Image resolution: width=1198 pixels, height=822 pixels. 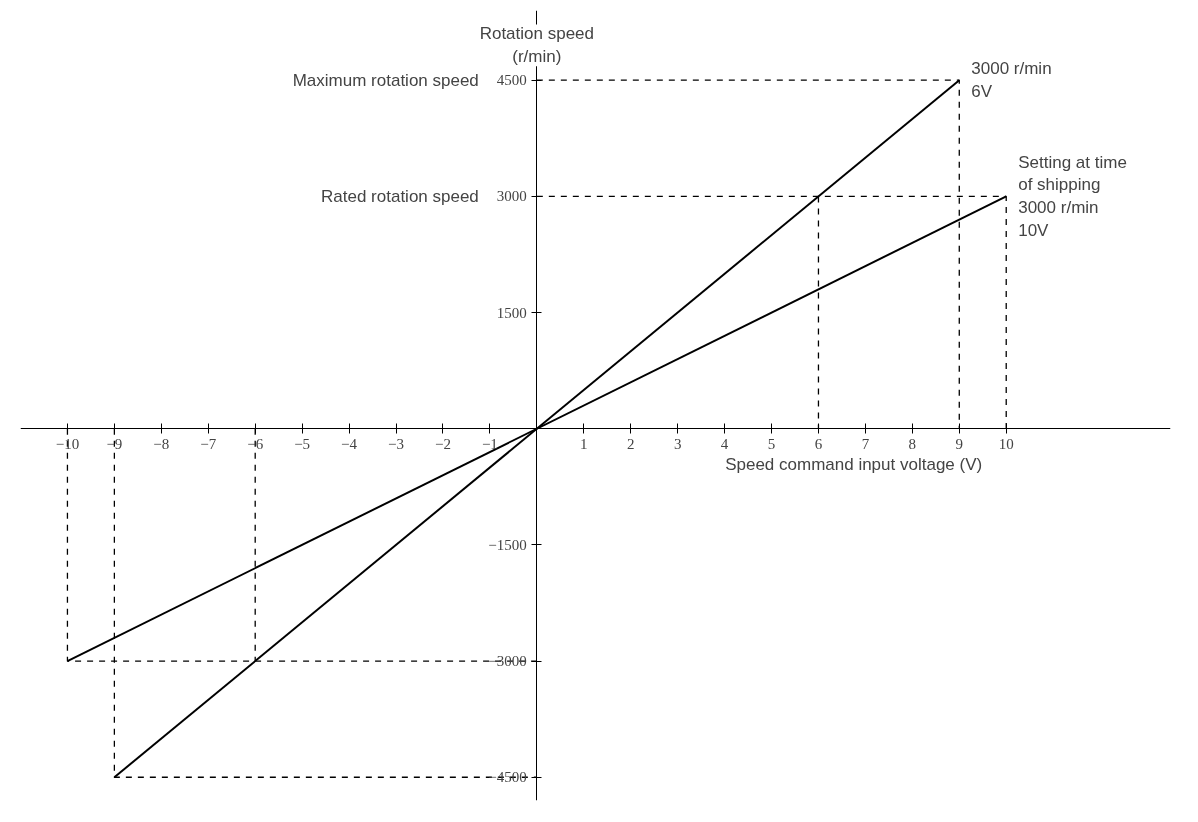 What do you see at coordinates (161, 443) in the screenshot?
I see `x-tick-label: −8` at bounding box center [161, 443].